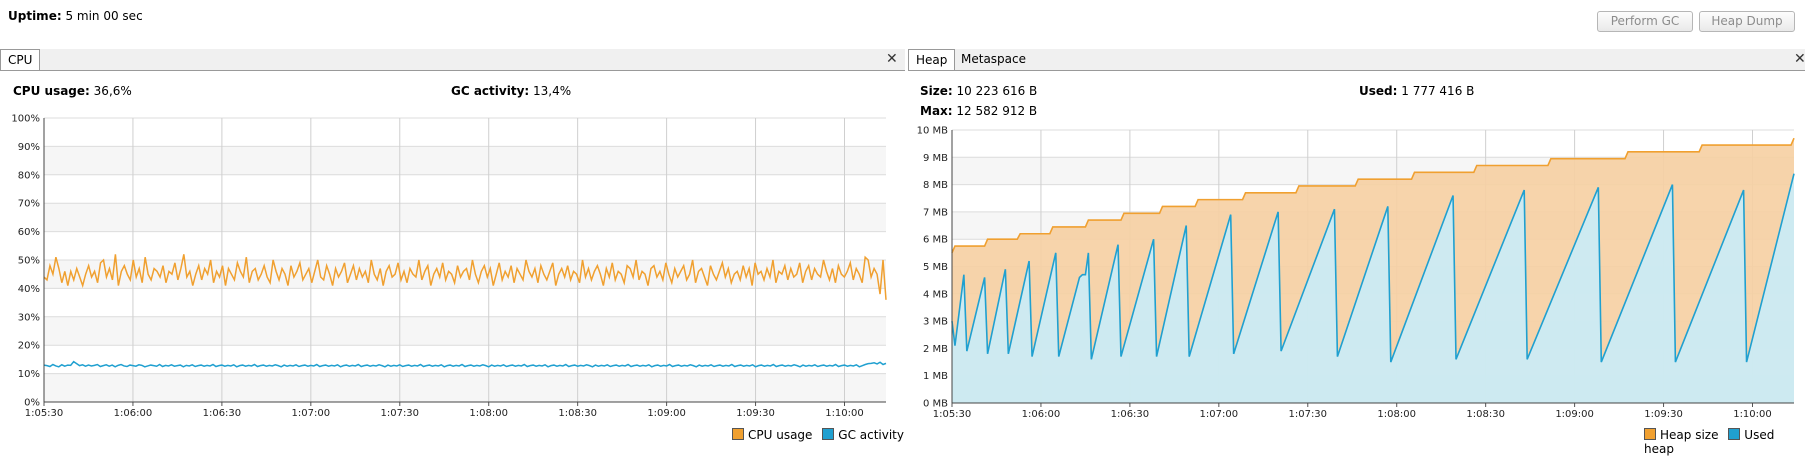 Image resolution: width=1805 pixels, height=456 pixels. Describe the element at coordinates (936, 91) in the screenshot. I see `heap-size-label: Size:` at that location.